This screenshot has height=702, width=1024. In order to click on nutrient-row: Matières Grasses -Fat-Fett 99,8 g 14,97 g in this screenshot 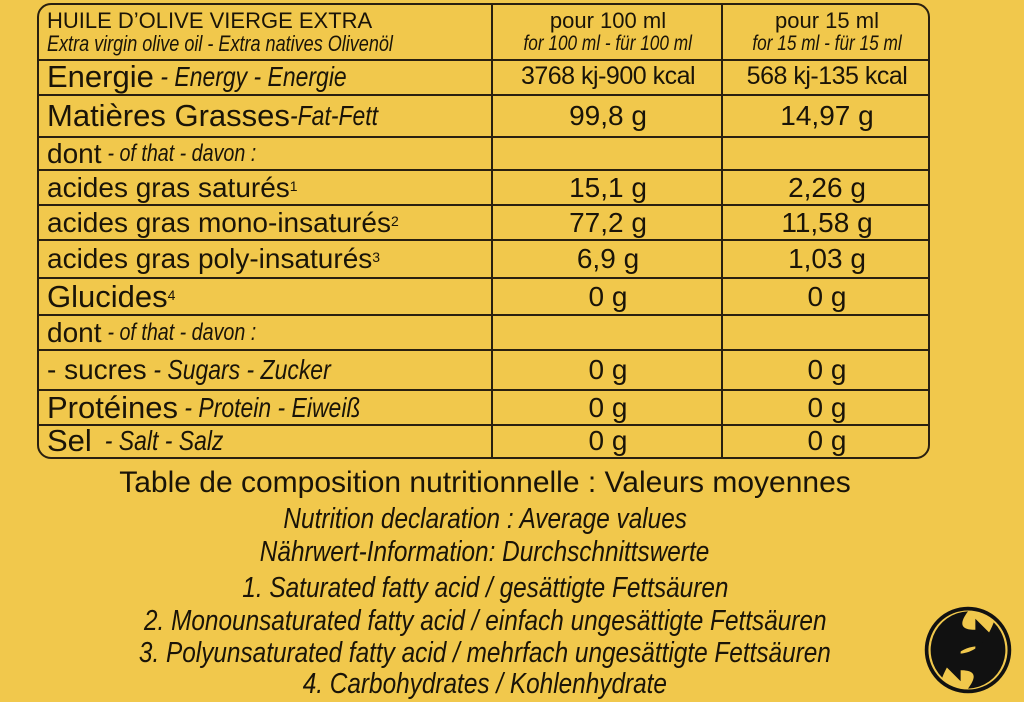, I will do `click(483, 117)`.